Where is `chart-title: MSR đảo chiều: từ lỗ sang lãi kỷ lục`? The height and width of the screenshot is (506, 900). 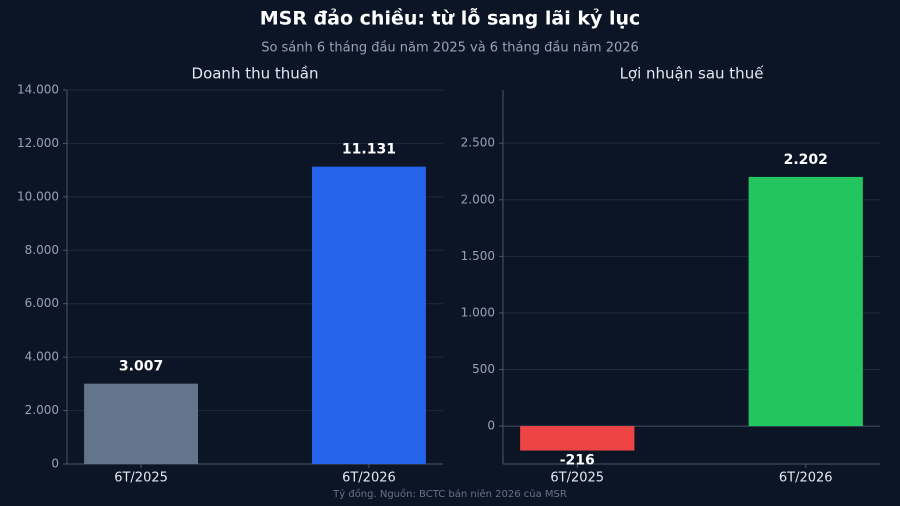 chart-title: MSR đảo chiều: từ lỗ sang lãi kỷ lục is located at coordinates (450, 18).